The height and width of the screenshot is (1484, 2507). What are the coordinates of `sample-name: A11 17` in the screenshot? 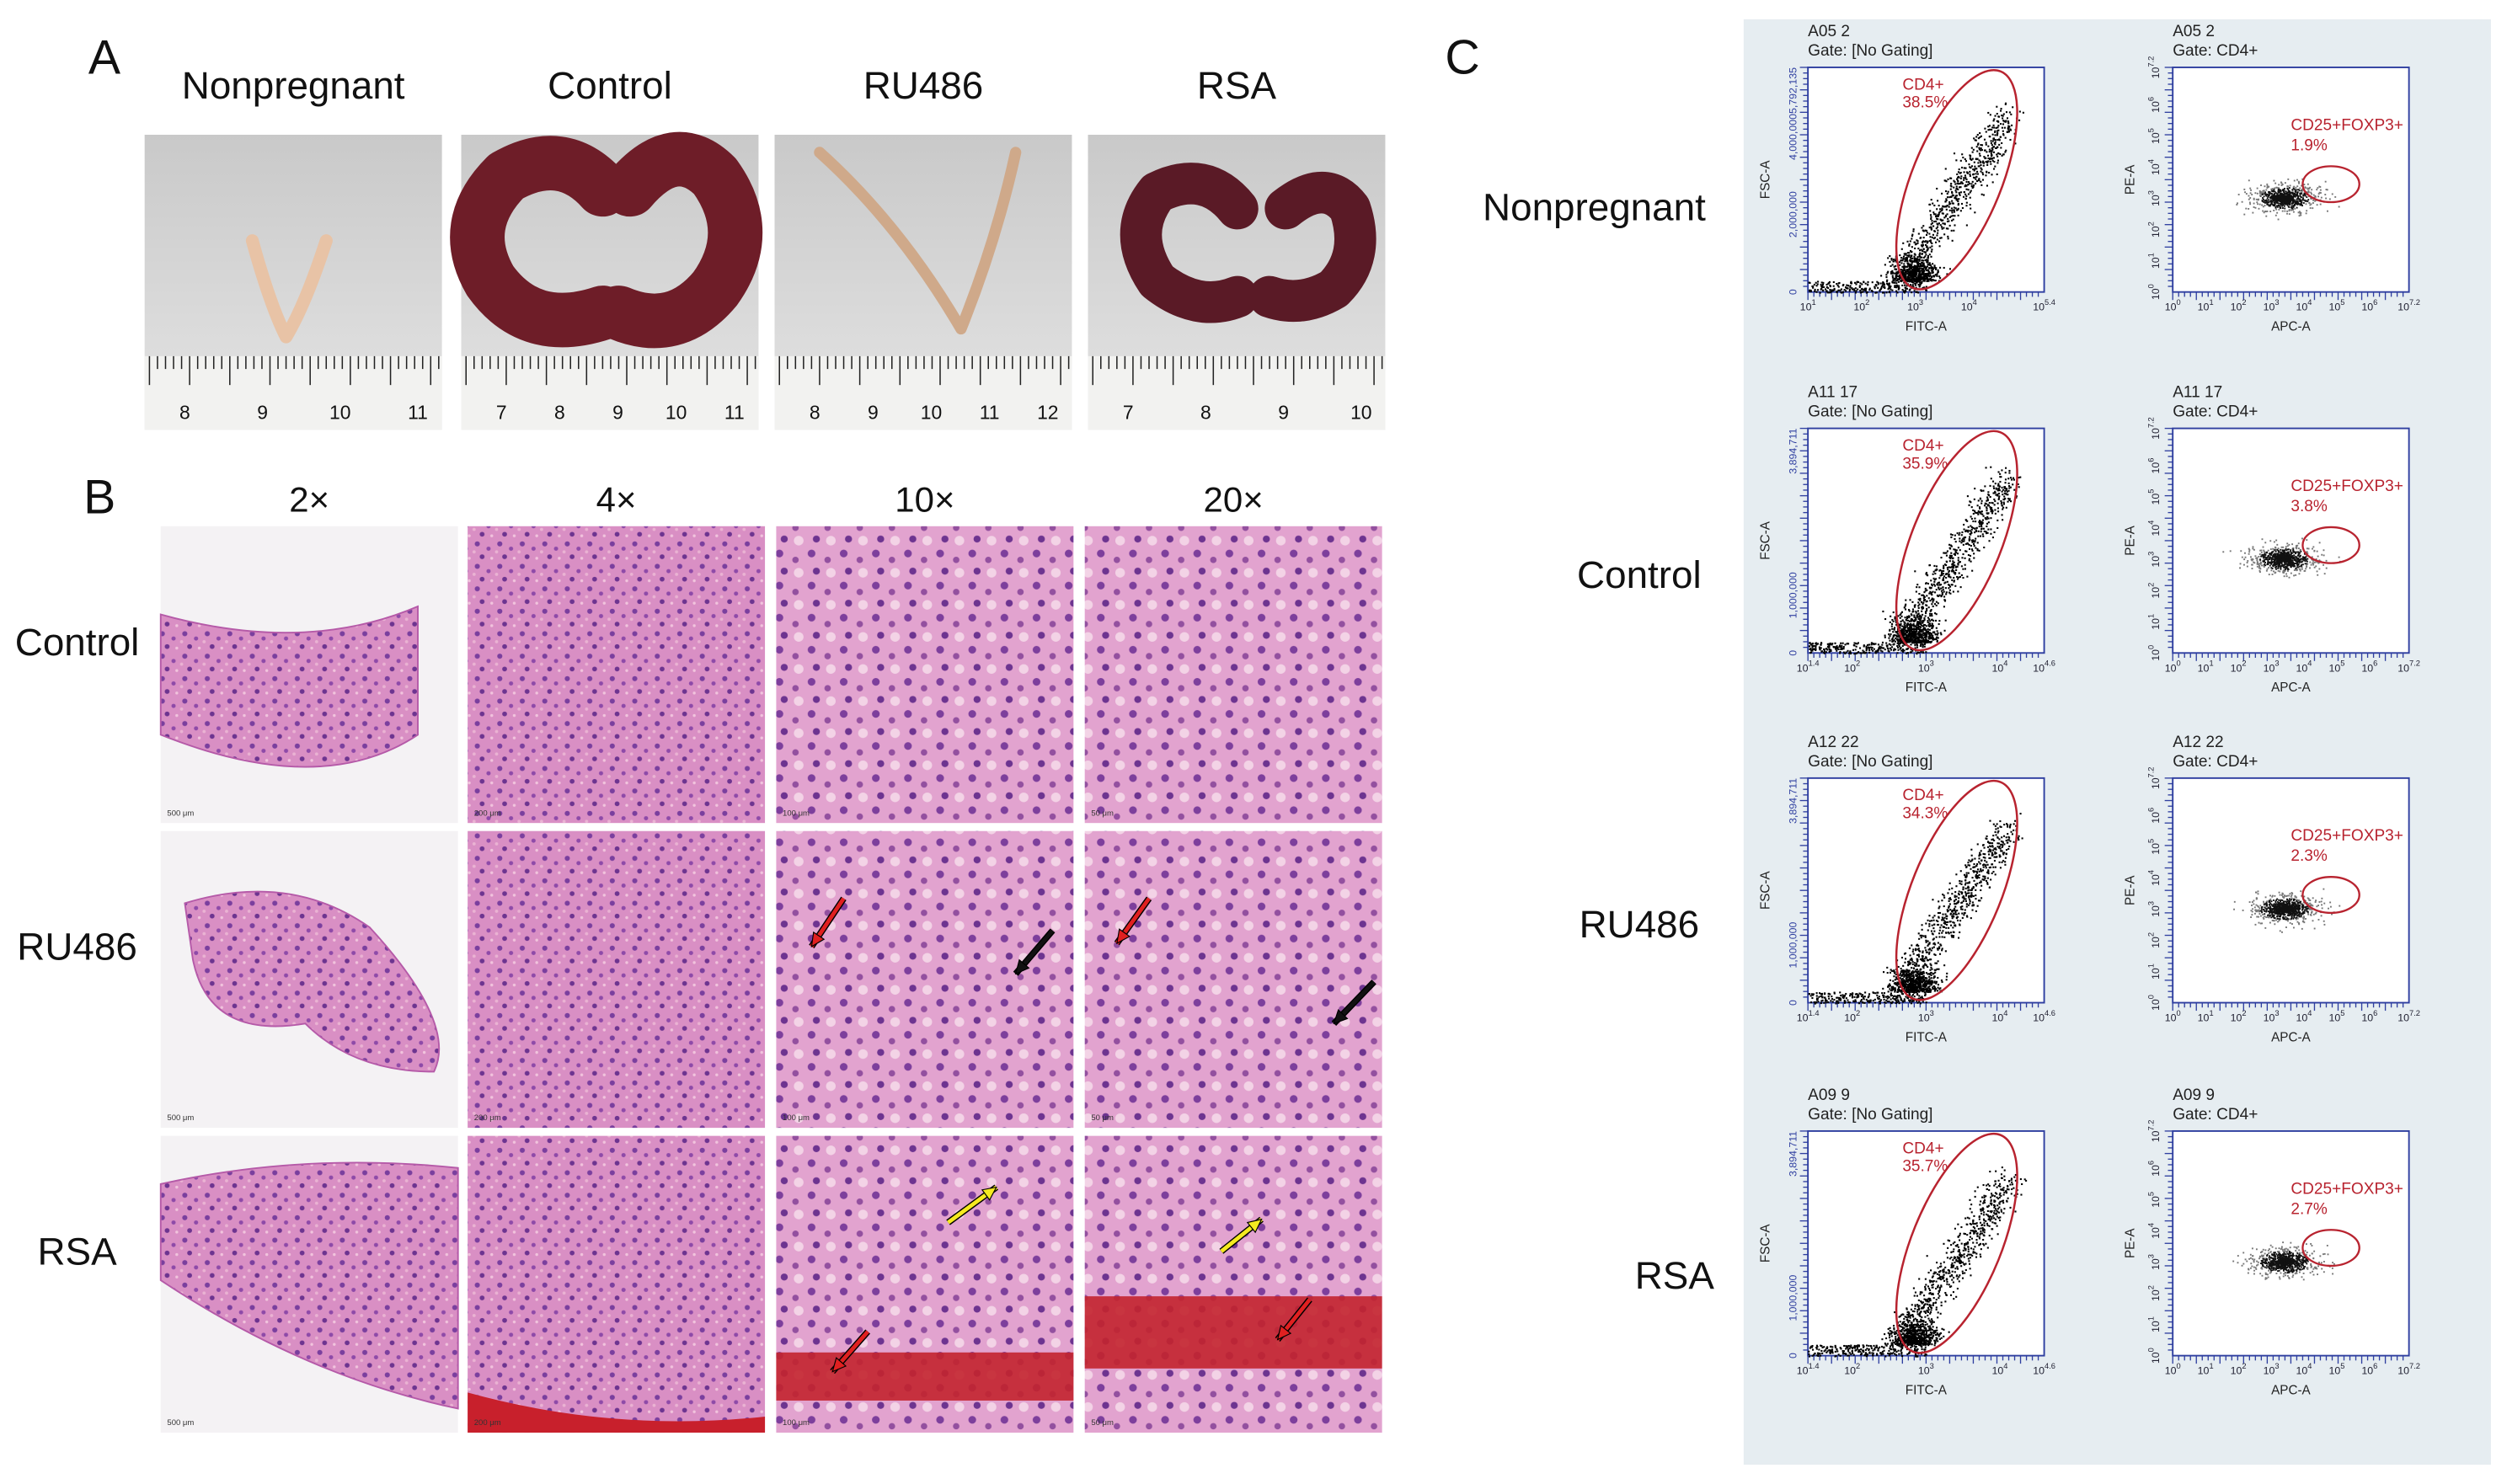 It's located at (1833, 393).